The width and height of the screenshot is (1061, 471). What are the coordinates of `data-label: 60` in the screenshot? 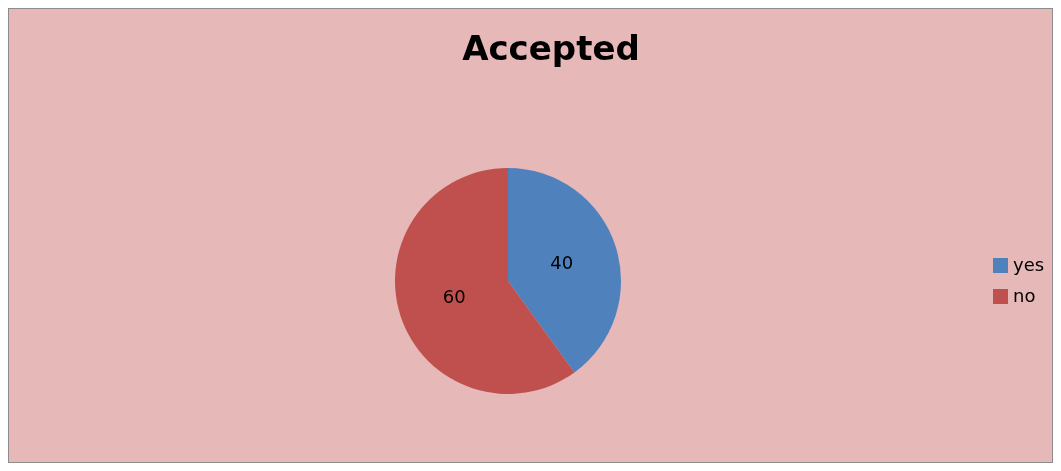 It's located at (454, 297).